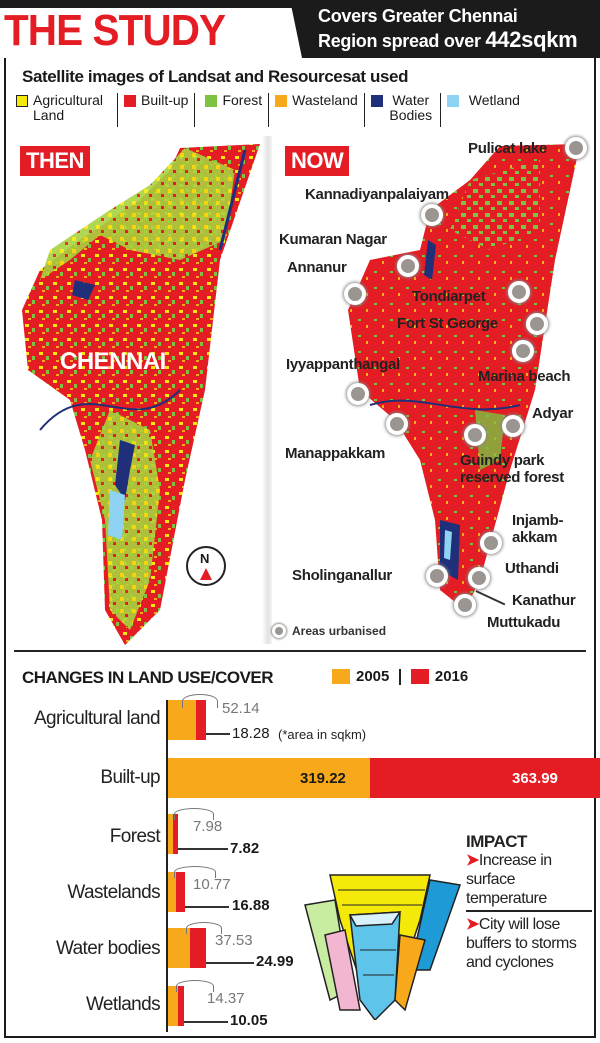  I want to click on legend-agricultural: Agricultural Land, so click(64, 110).